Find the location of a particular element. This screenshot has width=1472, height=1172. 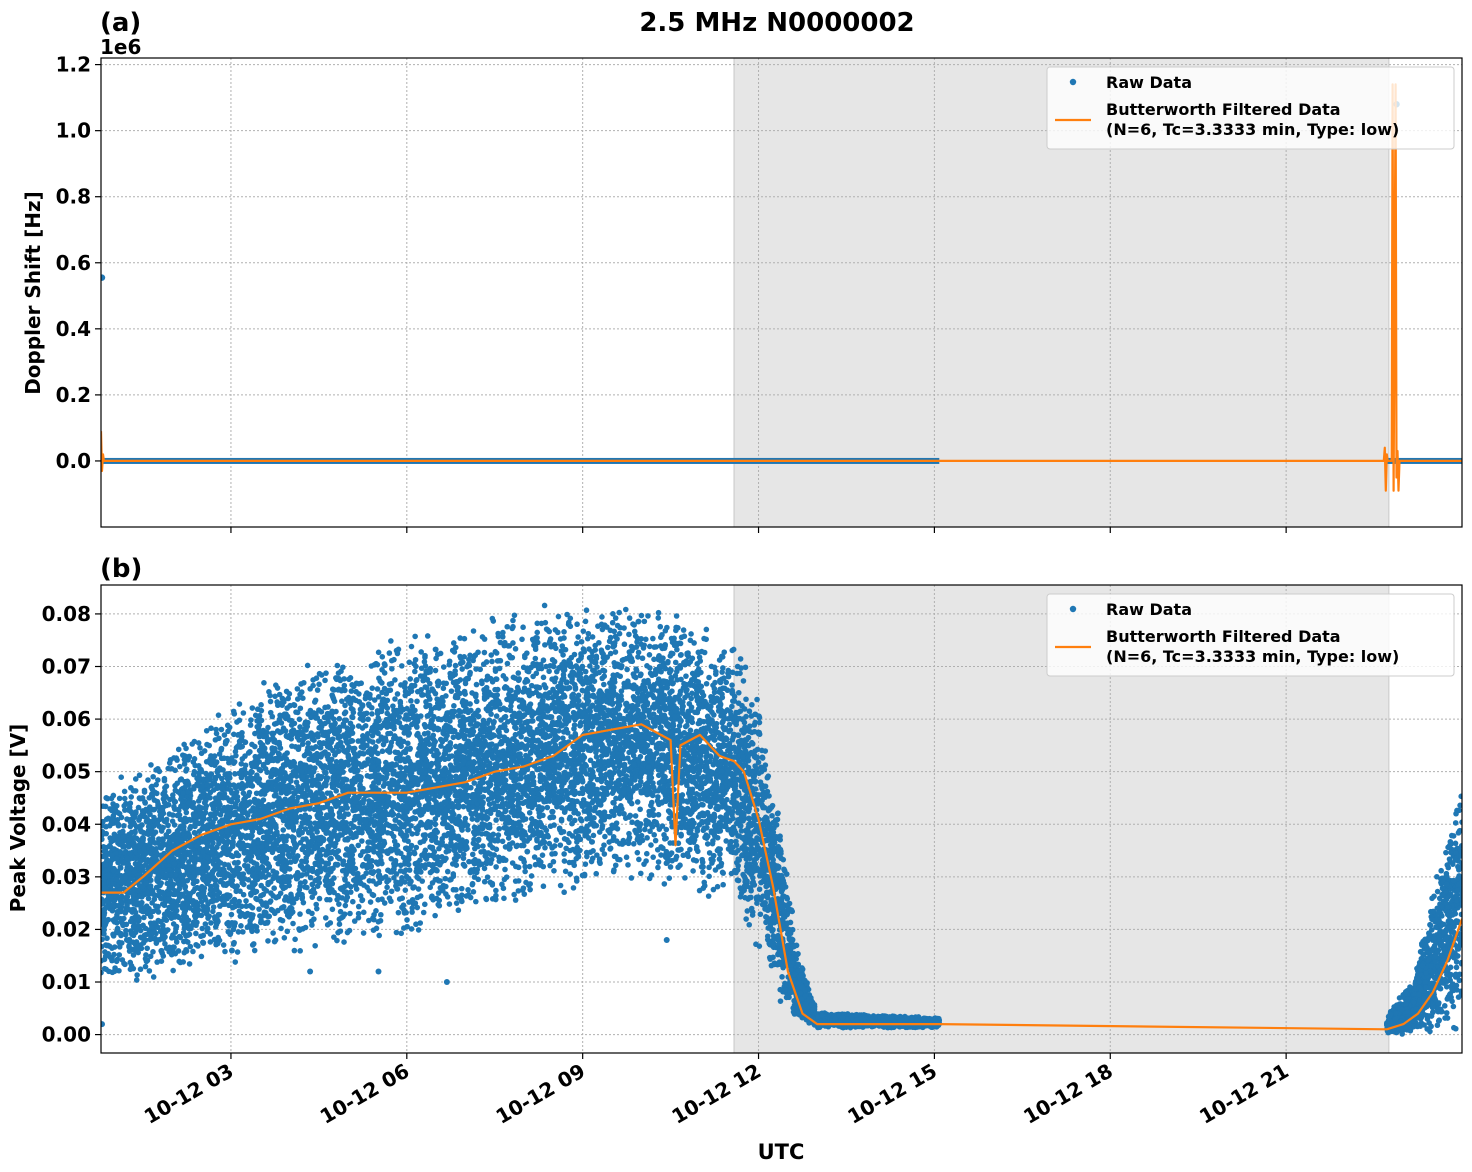

panel-b-y-tick-label: 0.05 is located at coordinates (66, 772).